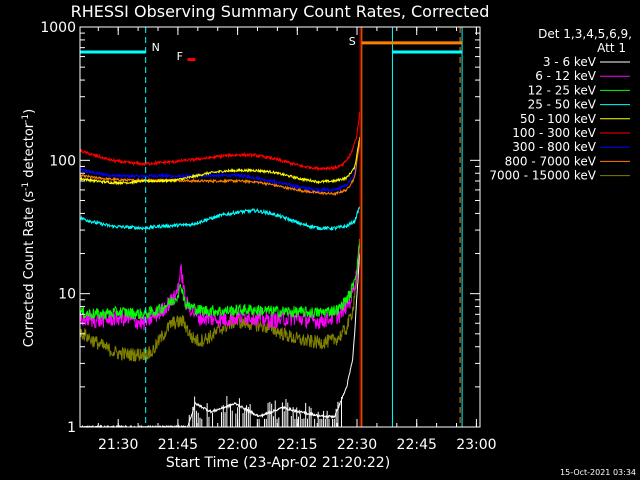 This screenshot has width=640, height=480. I want to click on legend-title-line2: Att 1, so click(611, 48).